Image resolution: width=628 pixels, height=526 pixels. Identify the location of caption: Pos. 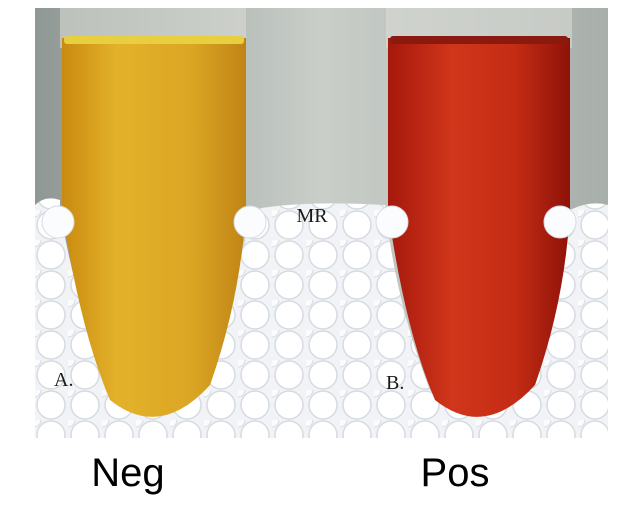
(455, 473).